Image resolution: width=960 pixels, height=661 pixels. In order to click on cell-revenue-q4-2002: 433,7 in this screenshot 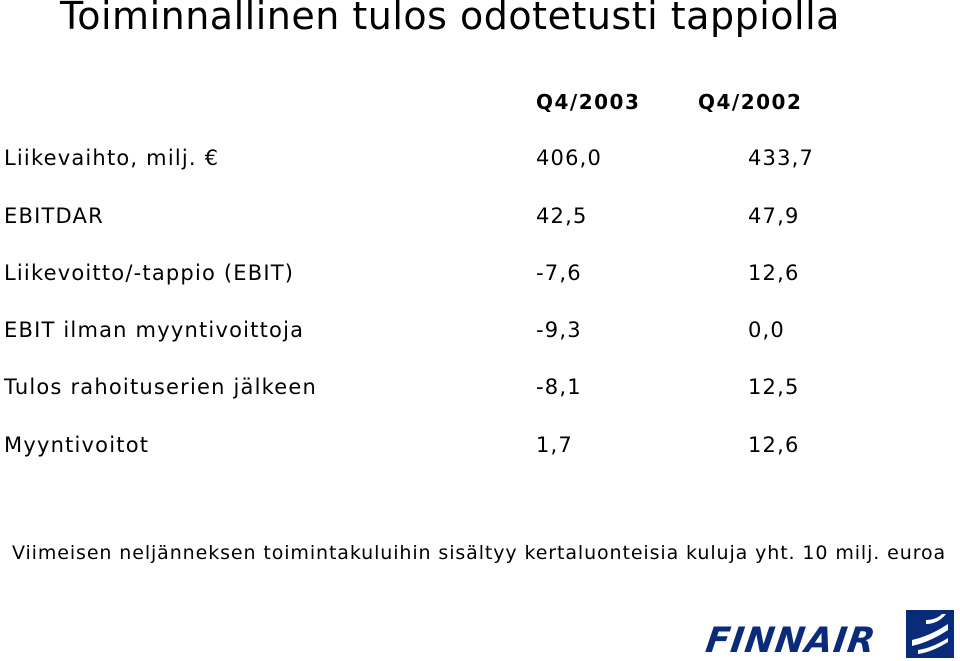, I will do `click(781, 158)`.